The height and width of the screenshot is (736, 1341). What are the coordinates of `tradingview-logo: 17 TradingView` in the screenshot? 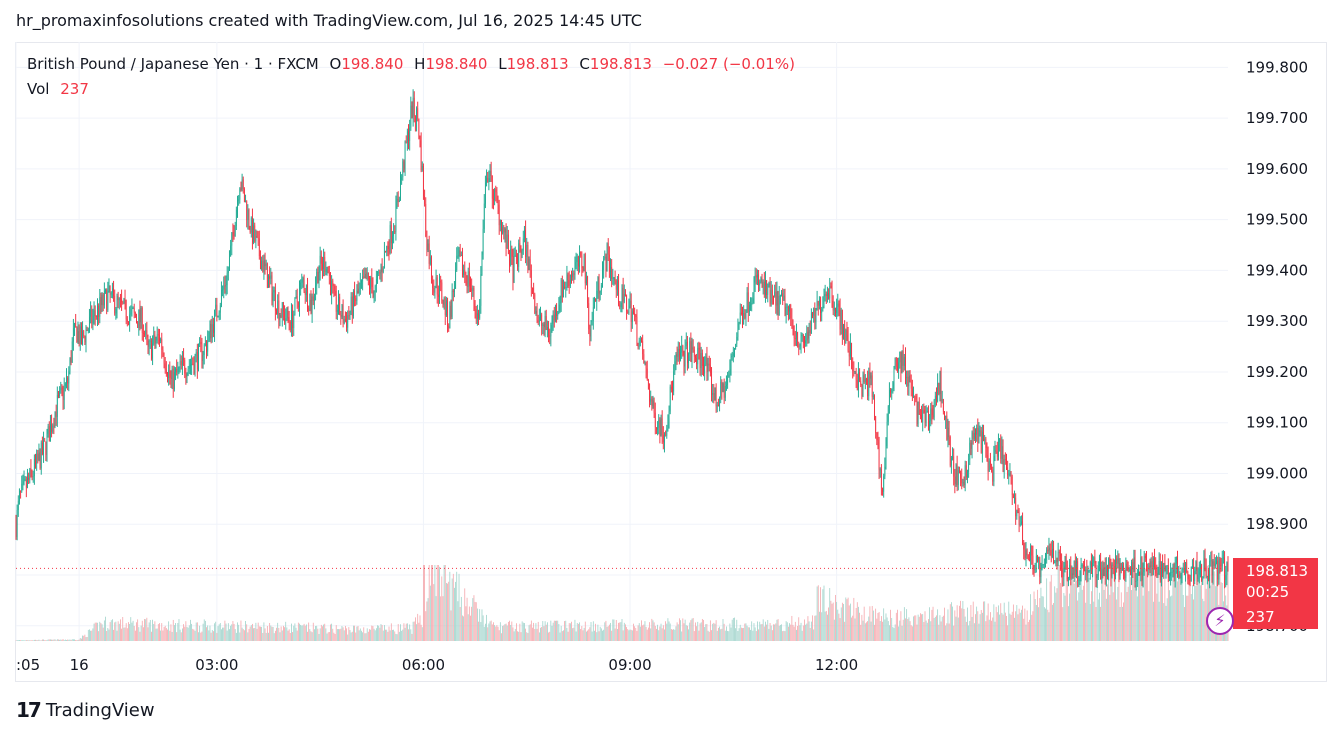 It's located at (85, 710).